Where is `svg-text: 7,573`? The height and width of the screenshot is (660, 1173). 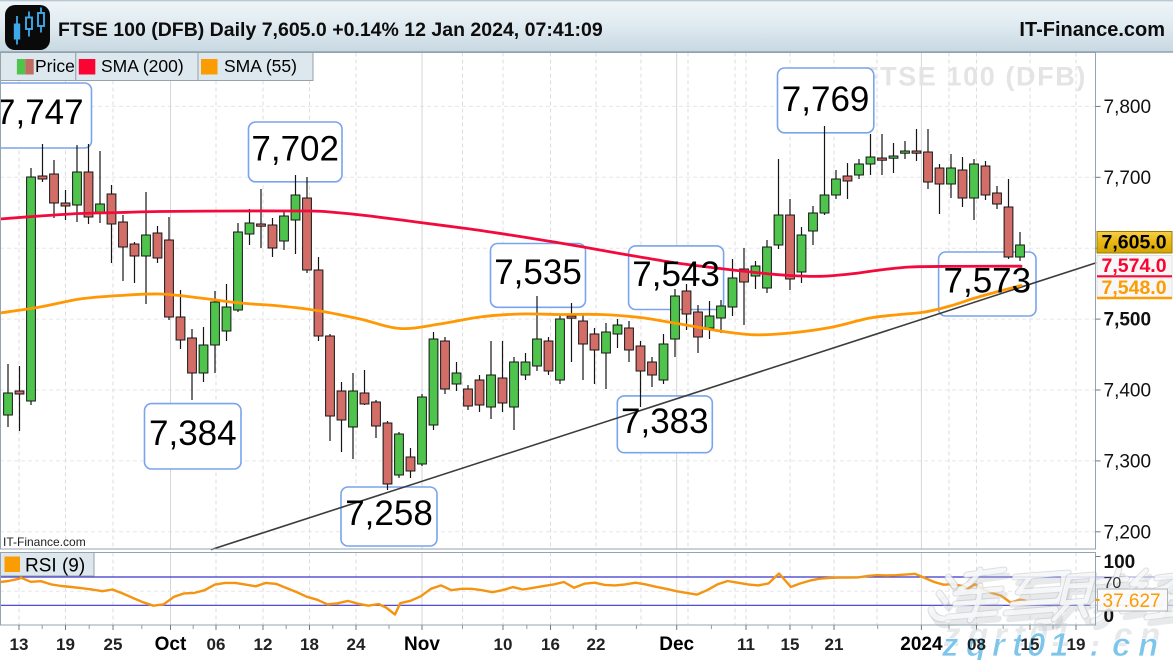
svg-text: 7,573 is located at coordinates (988, 281).